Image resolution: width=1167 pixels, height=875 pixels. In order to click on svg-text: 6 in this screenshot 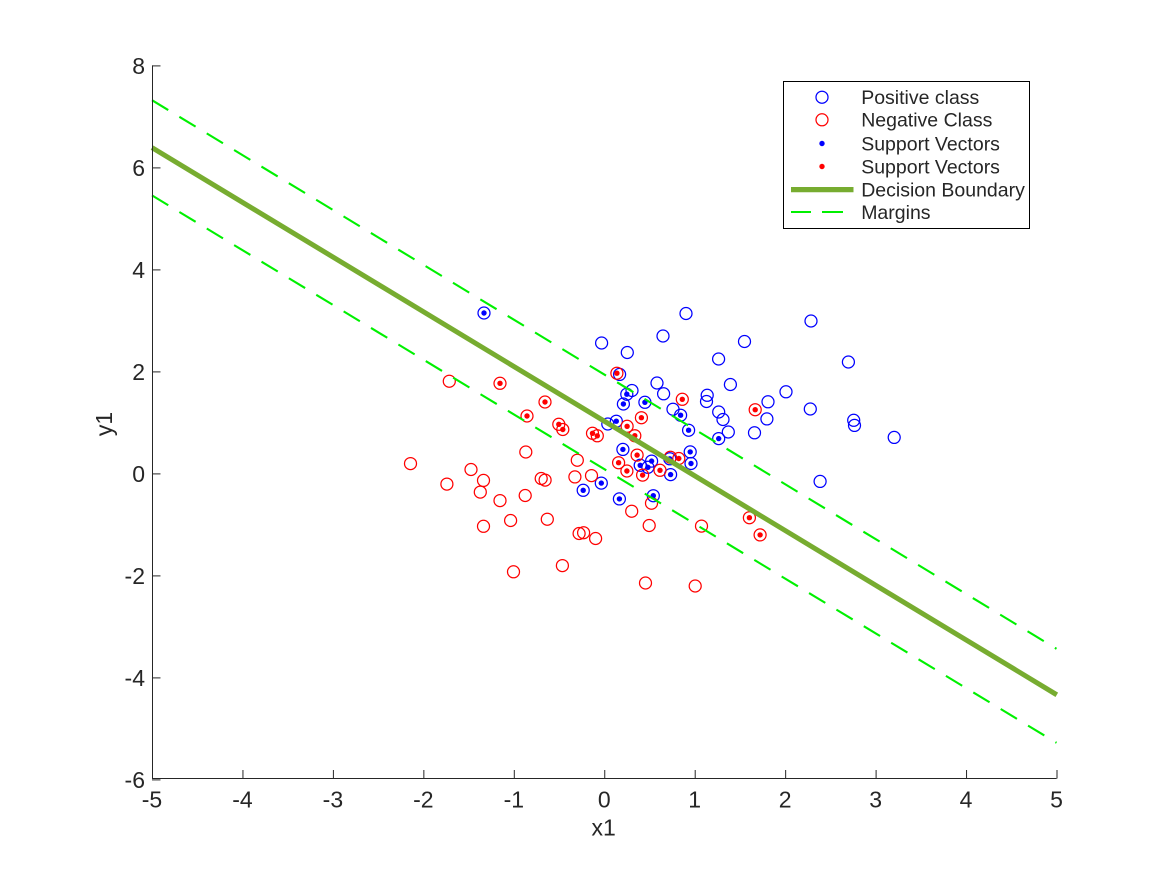, I will do `click(138, 168)`.